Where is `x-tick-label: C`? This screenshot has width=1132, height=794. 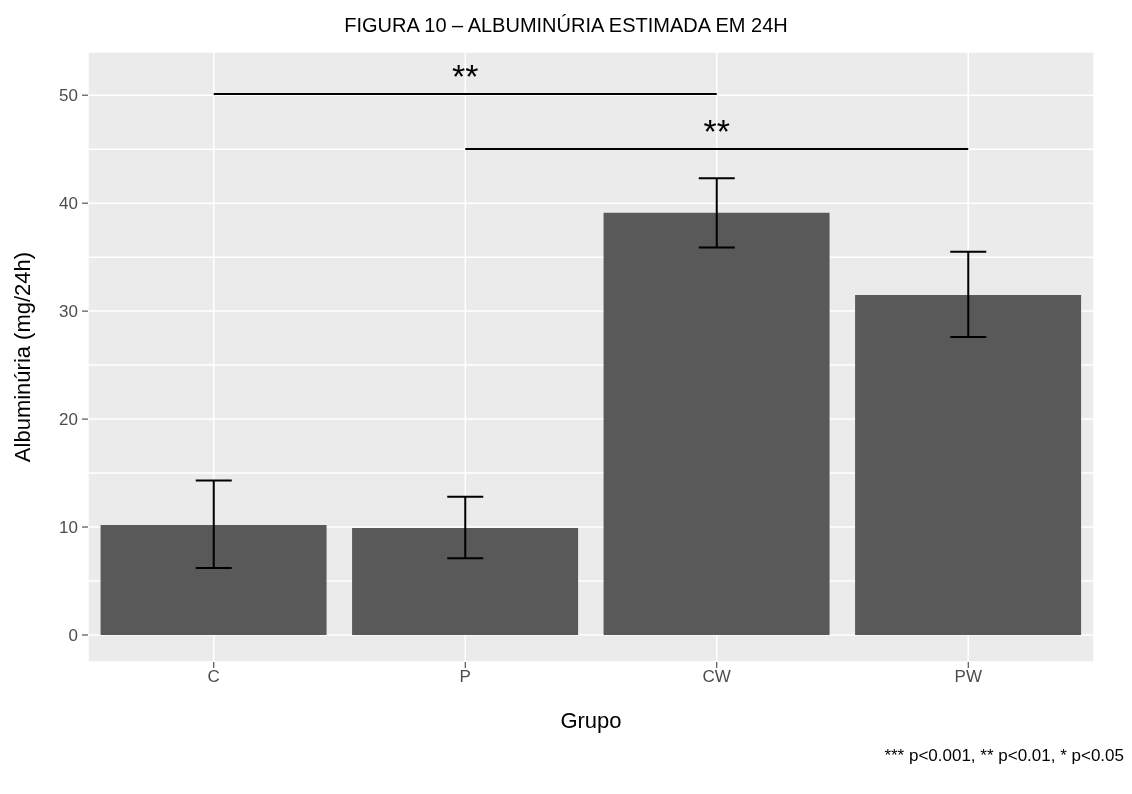
x-tick-label: C is located at coordinates (213, 677).